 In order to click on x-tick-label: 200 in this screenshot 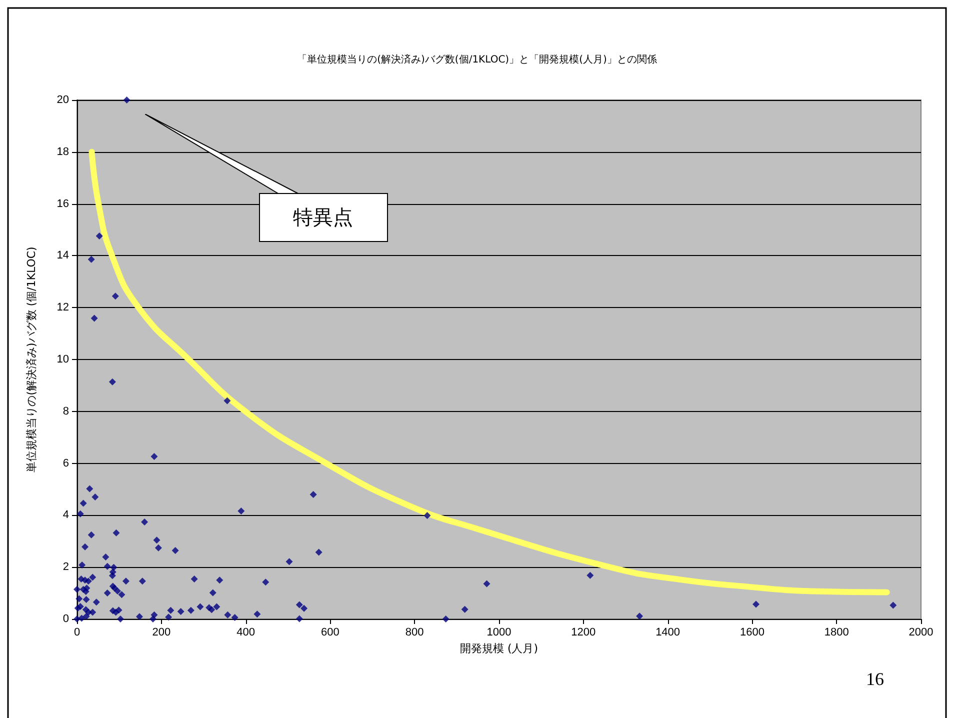, I will do `click(161, 632)`.